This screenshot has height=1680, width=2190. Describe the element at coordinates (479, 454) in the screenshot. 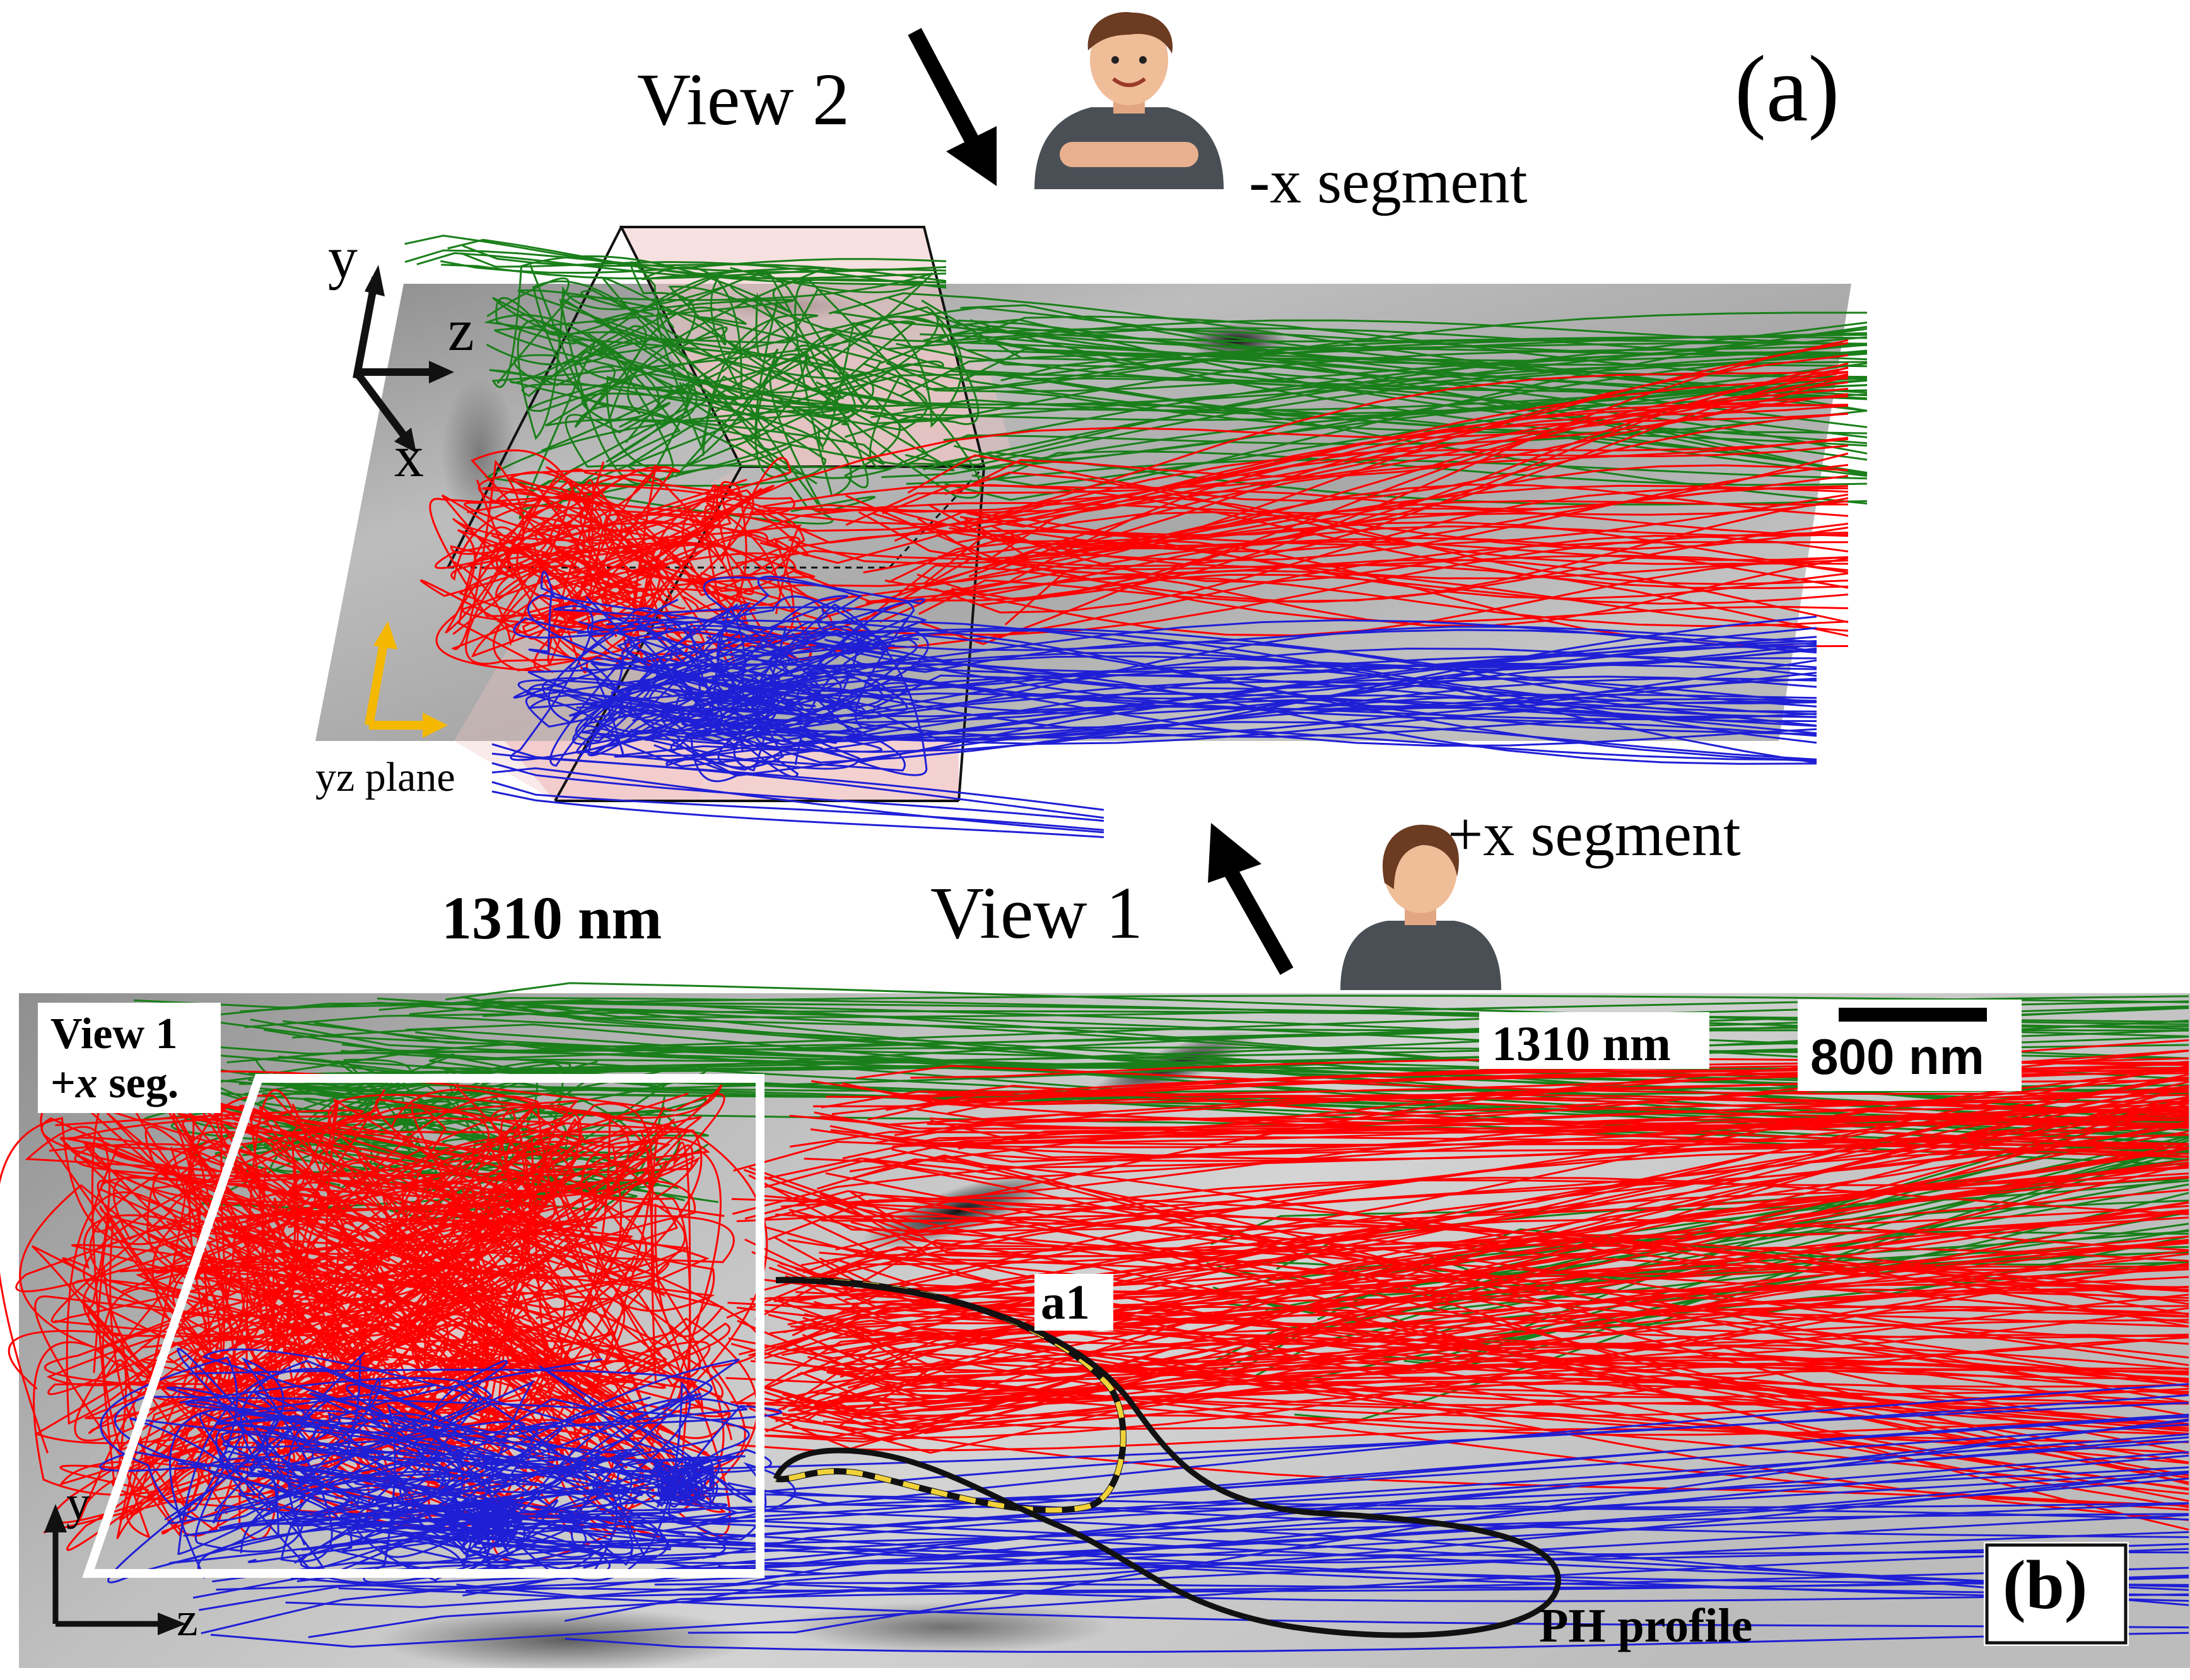

I see `plane-dark-spot` at that location.